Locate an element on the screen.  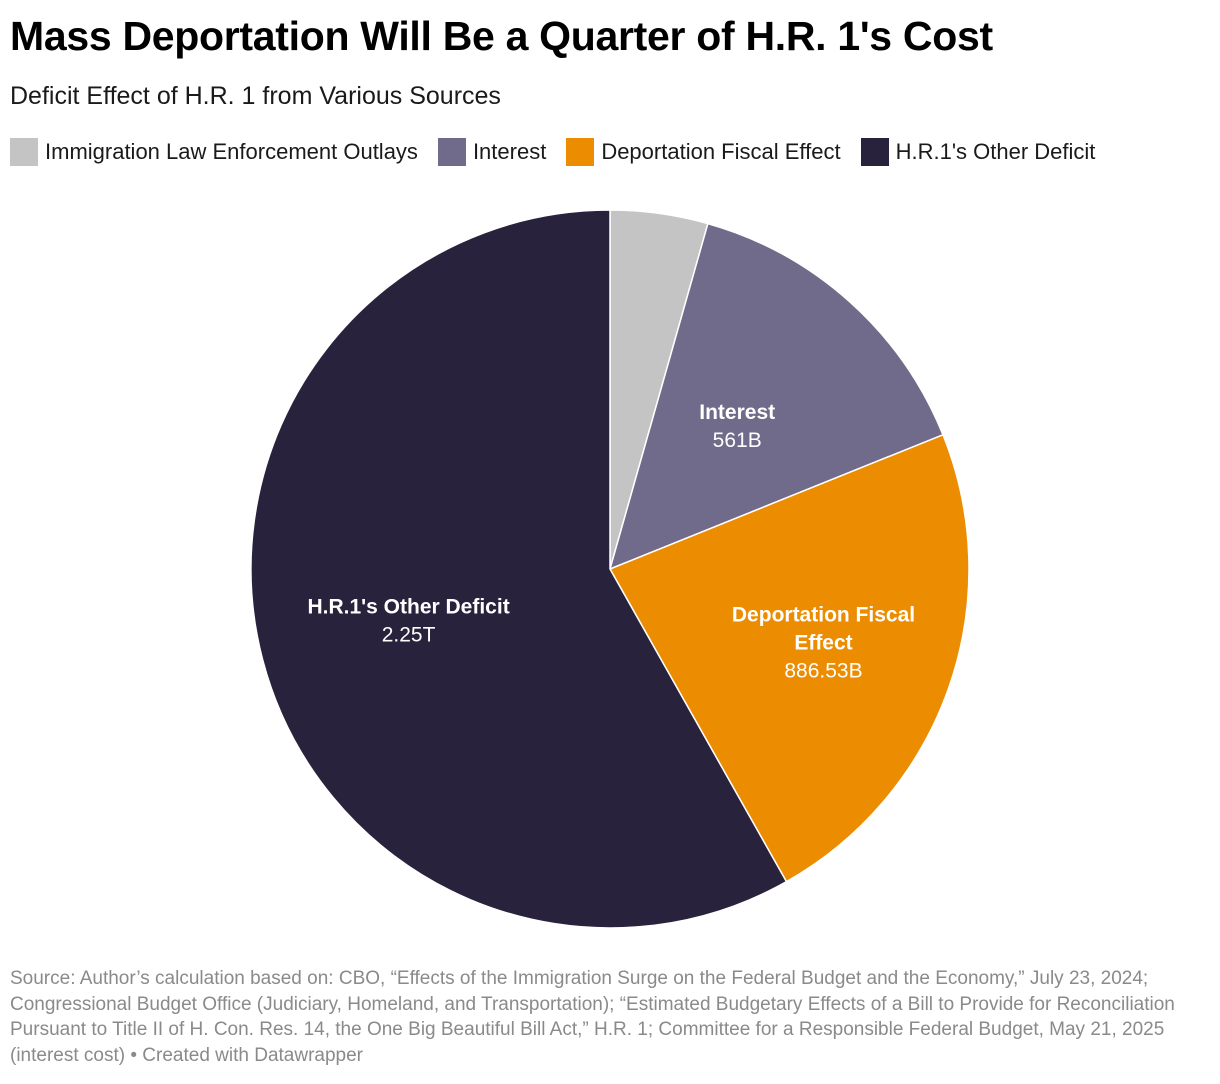
legend-label: Deportation Fiscal Effect is located at coordinates (721, 151).